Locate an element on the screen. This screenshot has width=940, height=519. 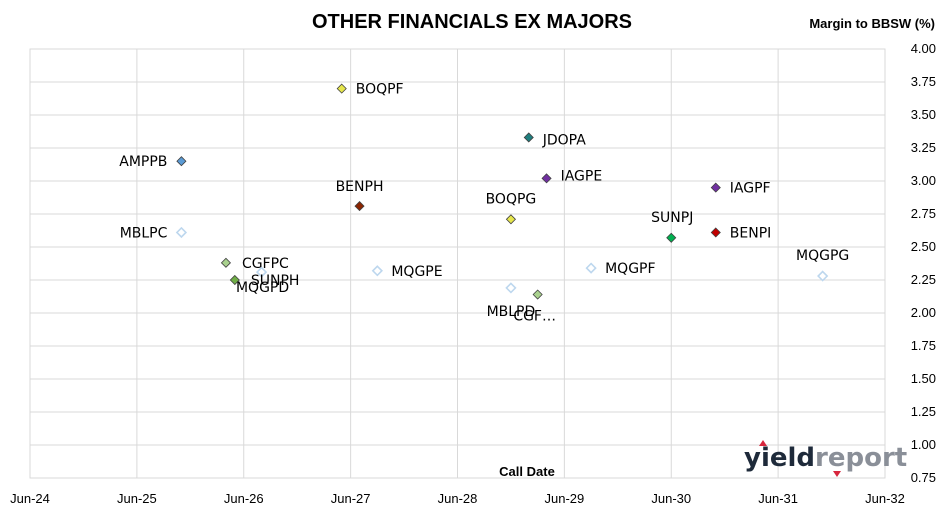
data-point-cgf is located at coordinates (537, 294).